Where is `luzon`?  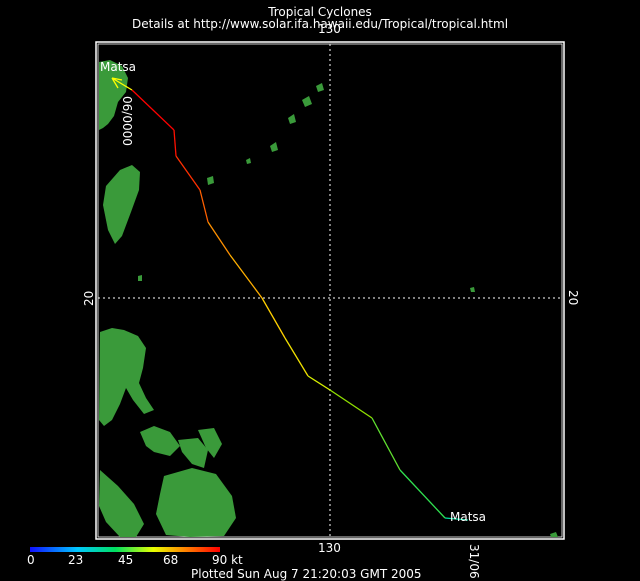 luzon is located at coordinates (126, 377).